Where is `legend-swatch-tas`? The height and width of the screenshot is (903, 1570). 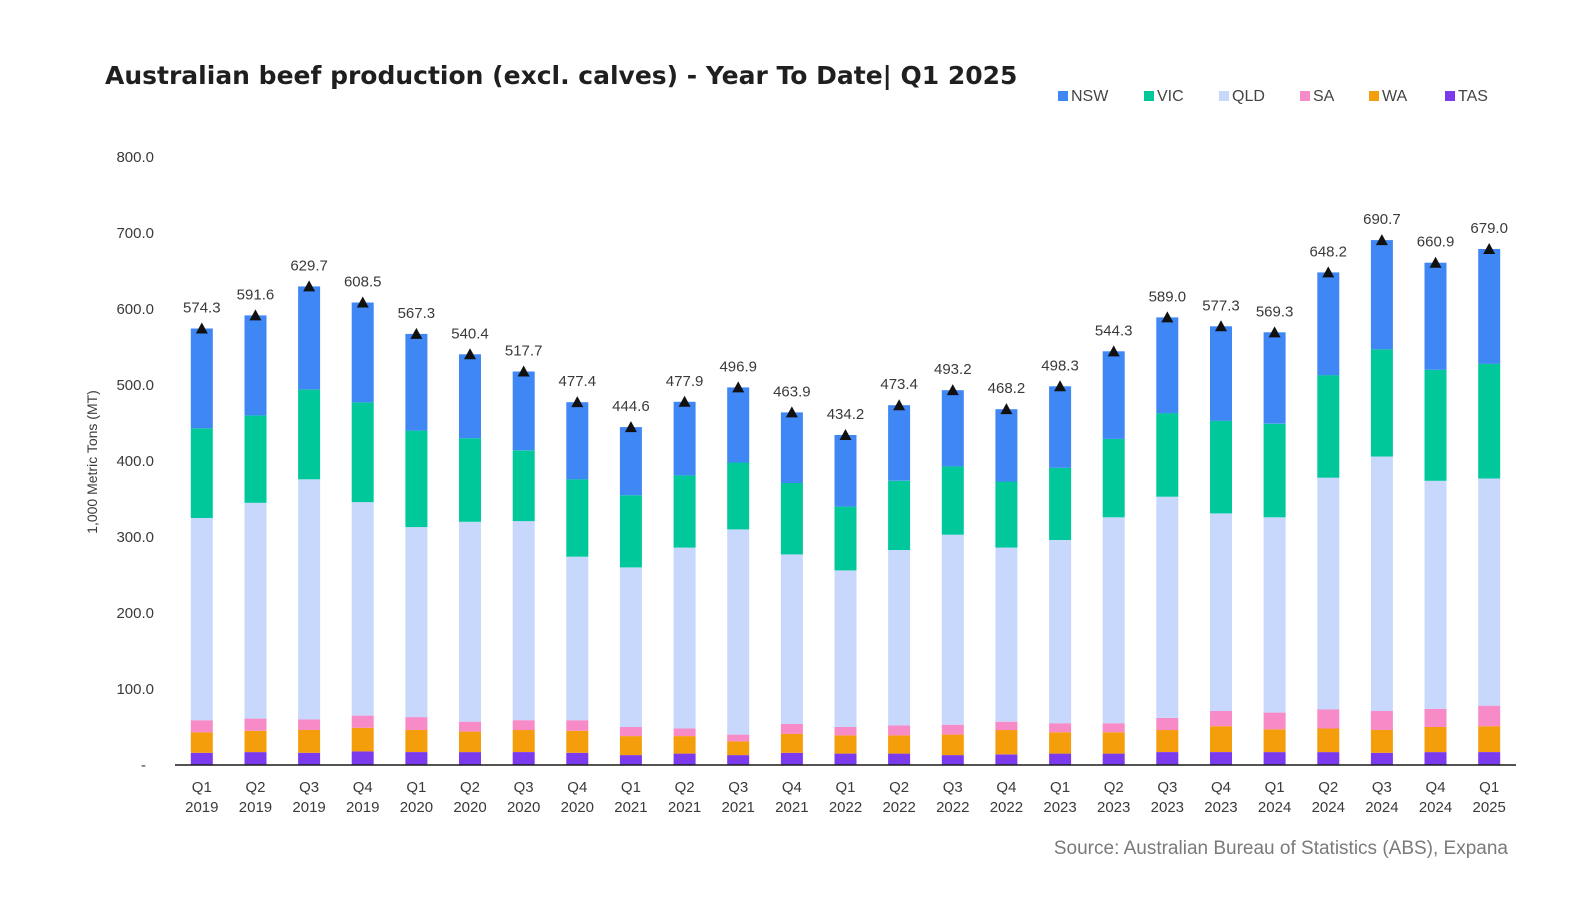
legend-swatch-tas is located at coordinates (1450, 96).